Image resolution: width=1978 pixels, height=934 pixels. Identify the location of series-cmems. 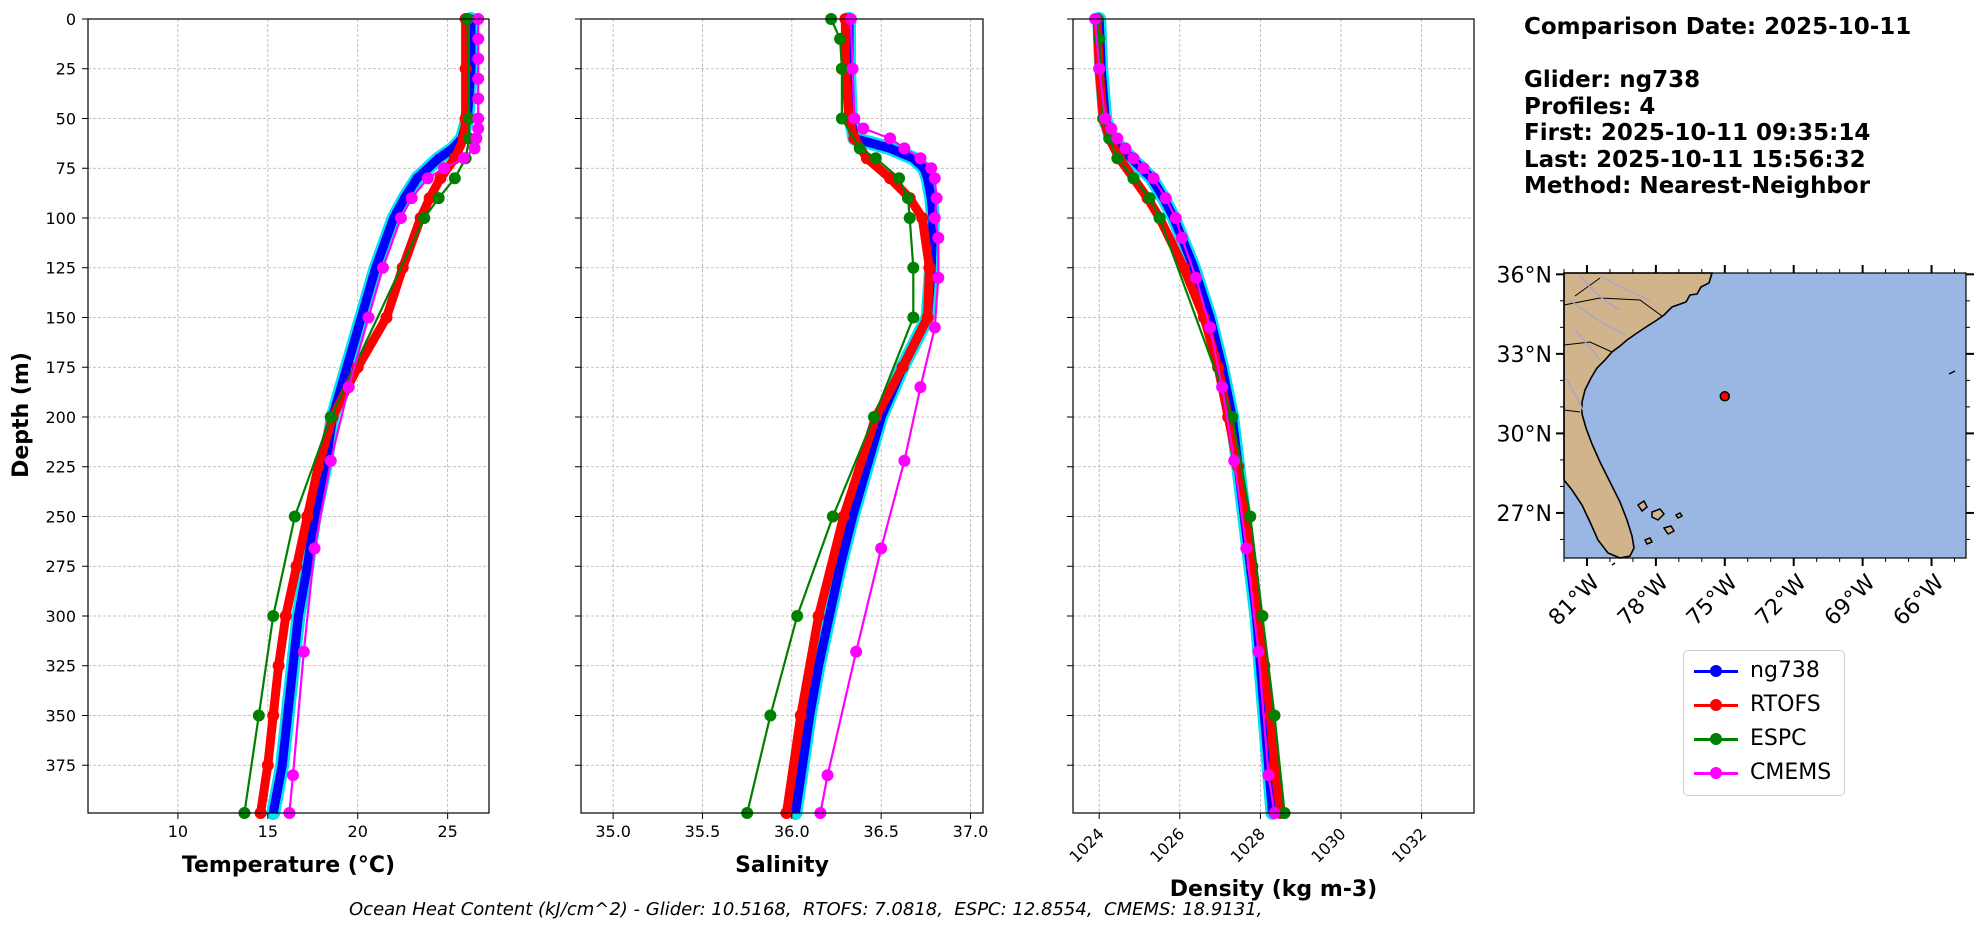
(384, 416).